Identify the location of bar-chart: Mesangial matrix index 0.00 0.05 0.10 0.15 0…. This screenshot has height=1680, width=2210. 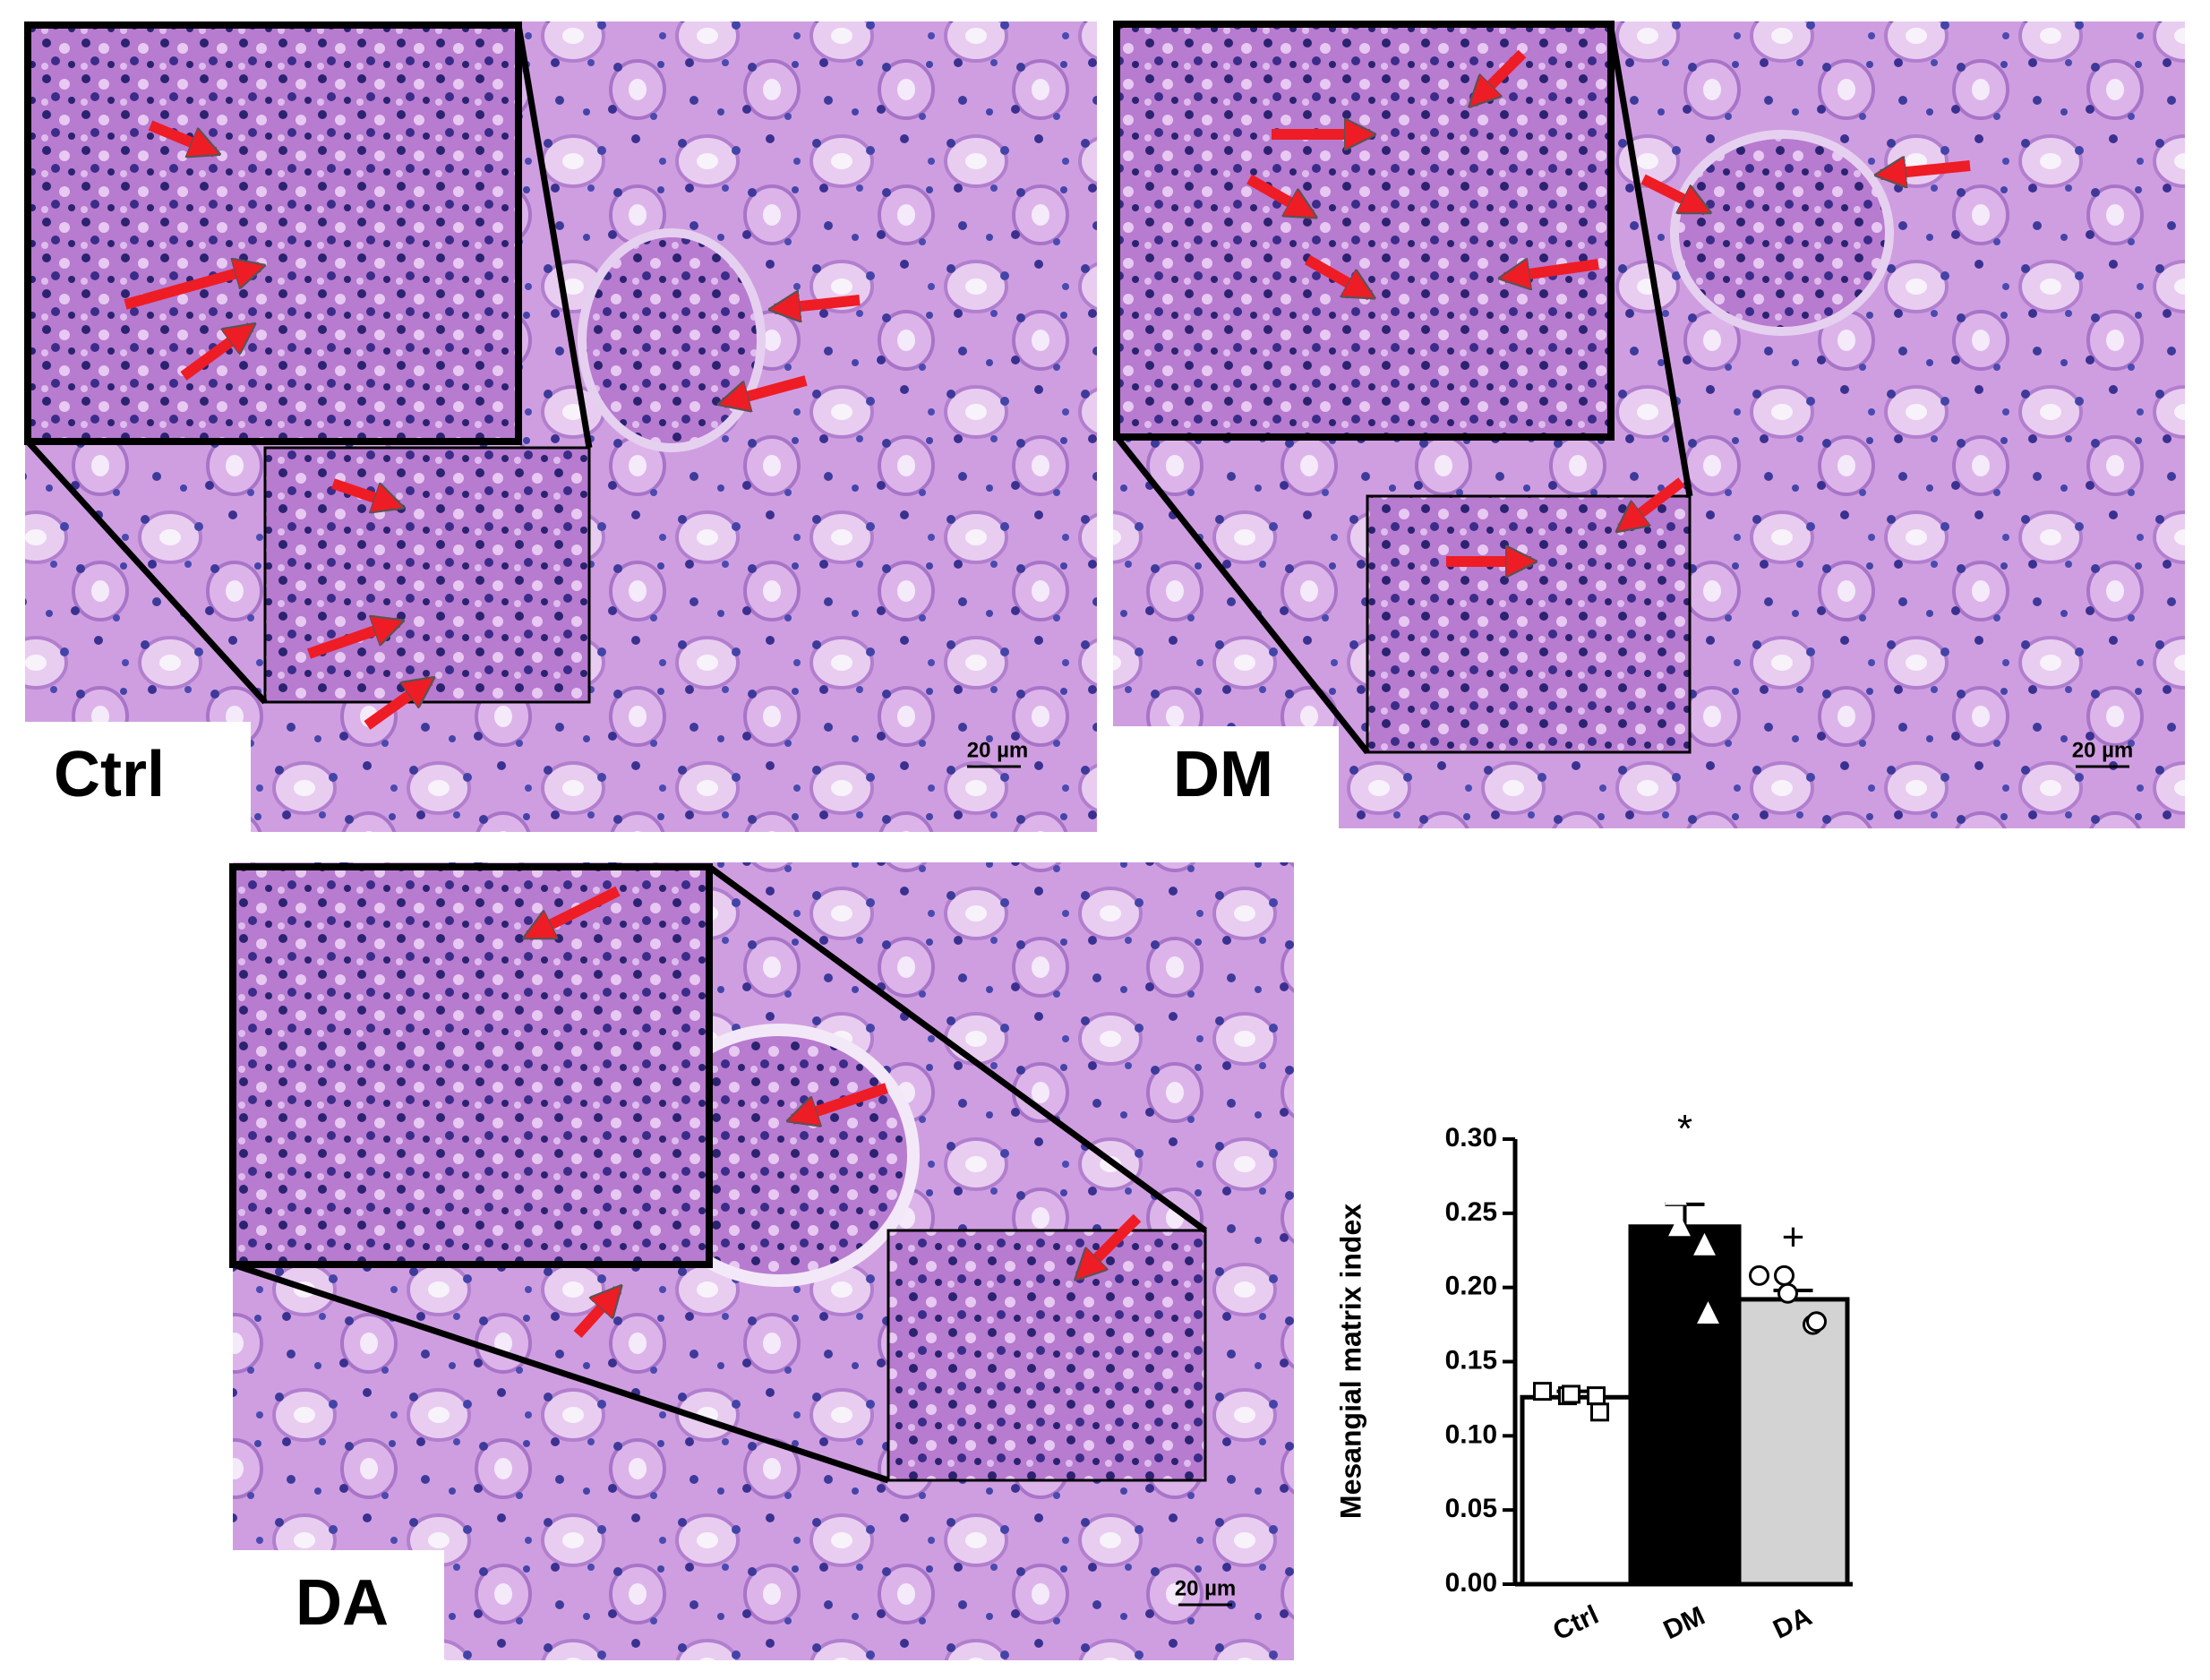
(1593, 1376).